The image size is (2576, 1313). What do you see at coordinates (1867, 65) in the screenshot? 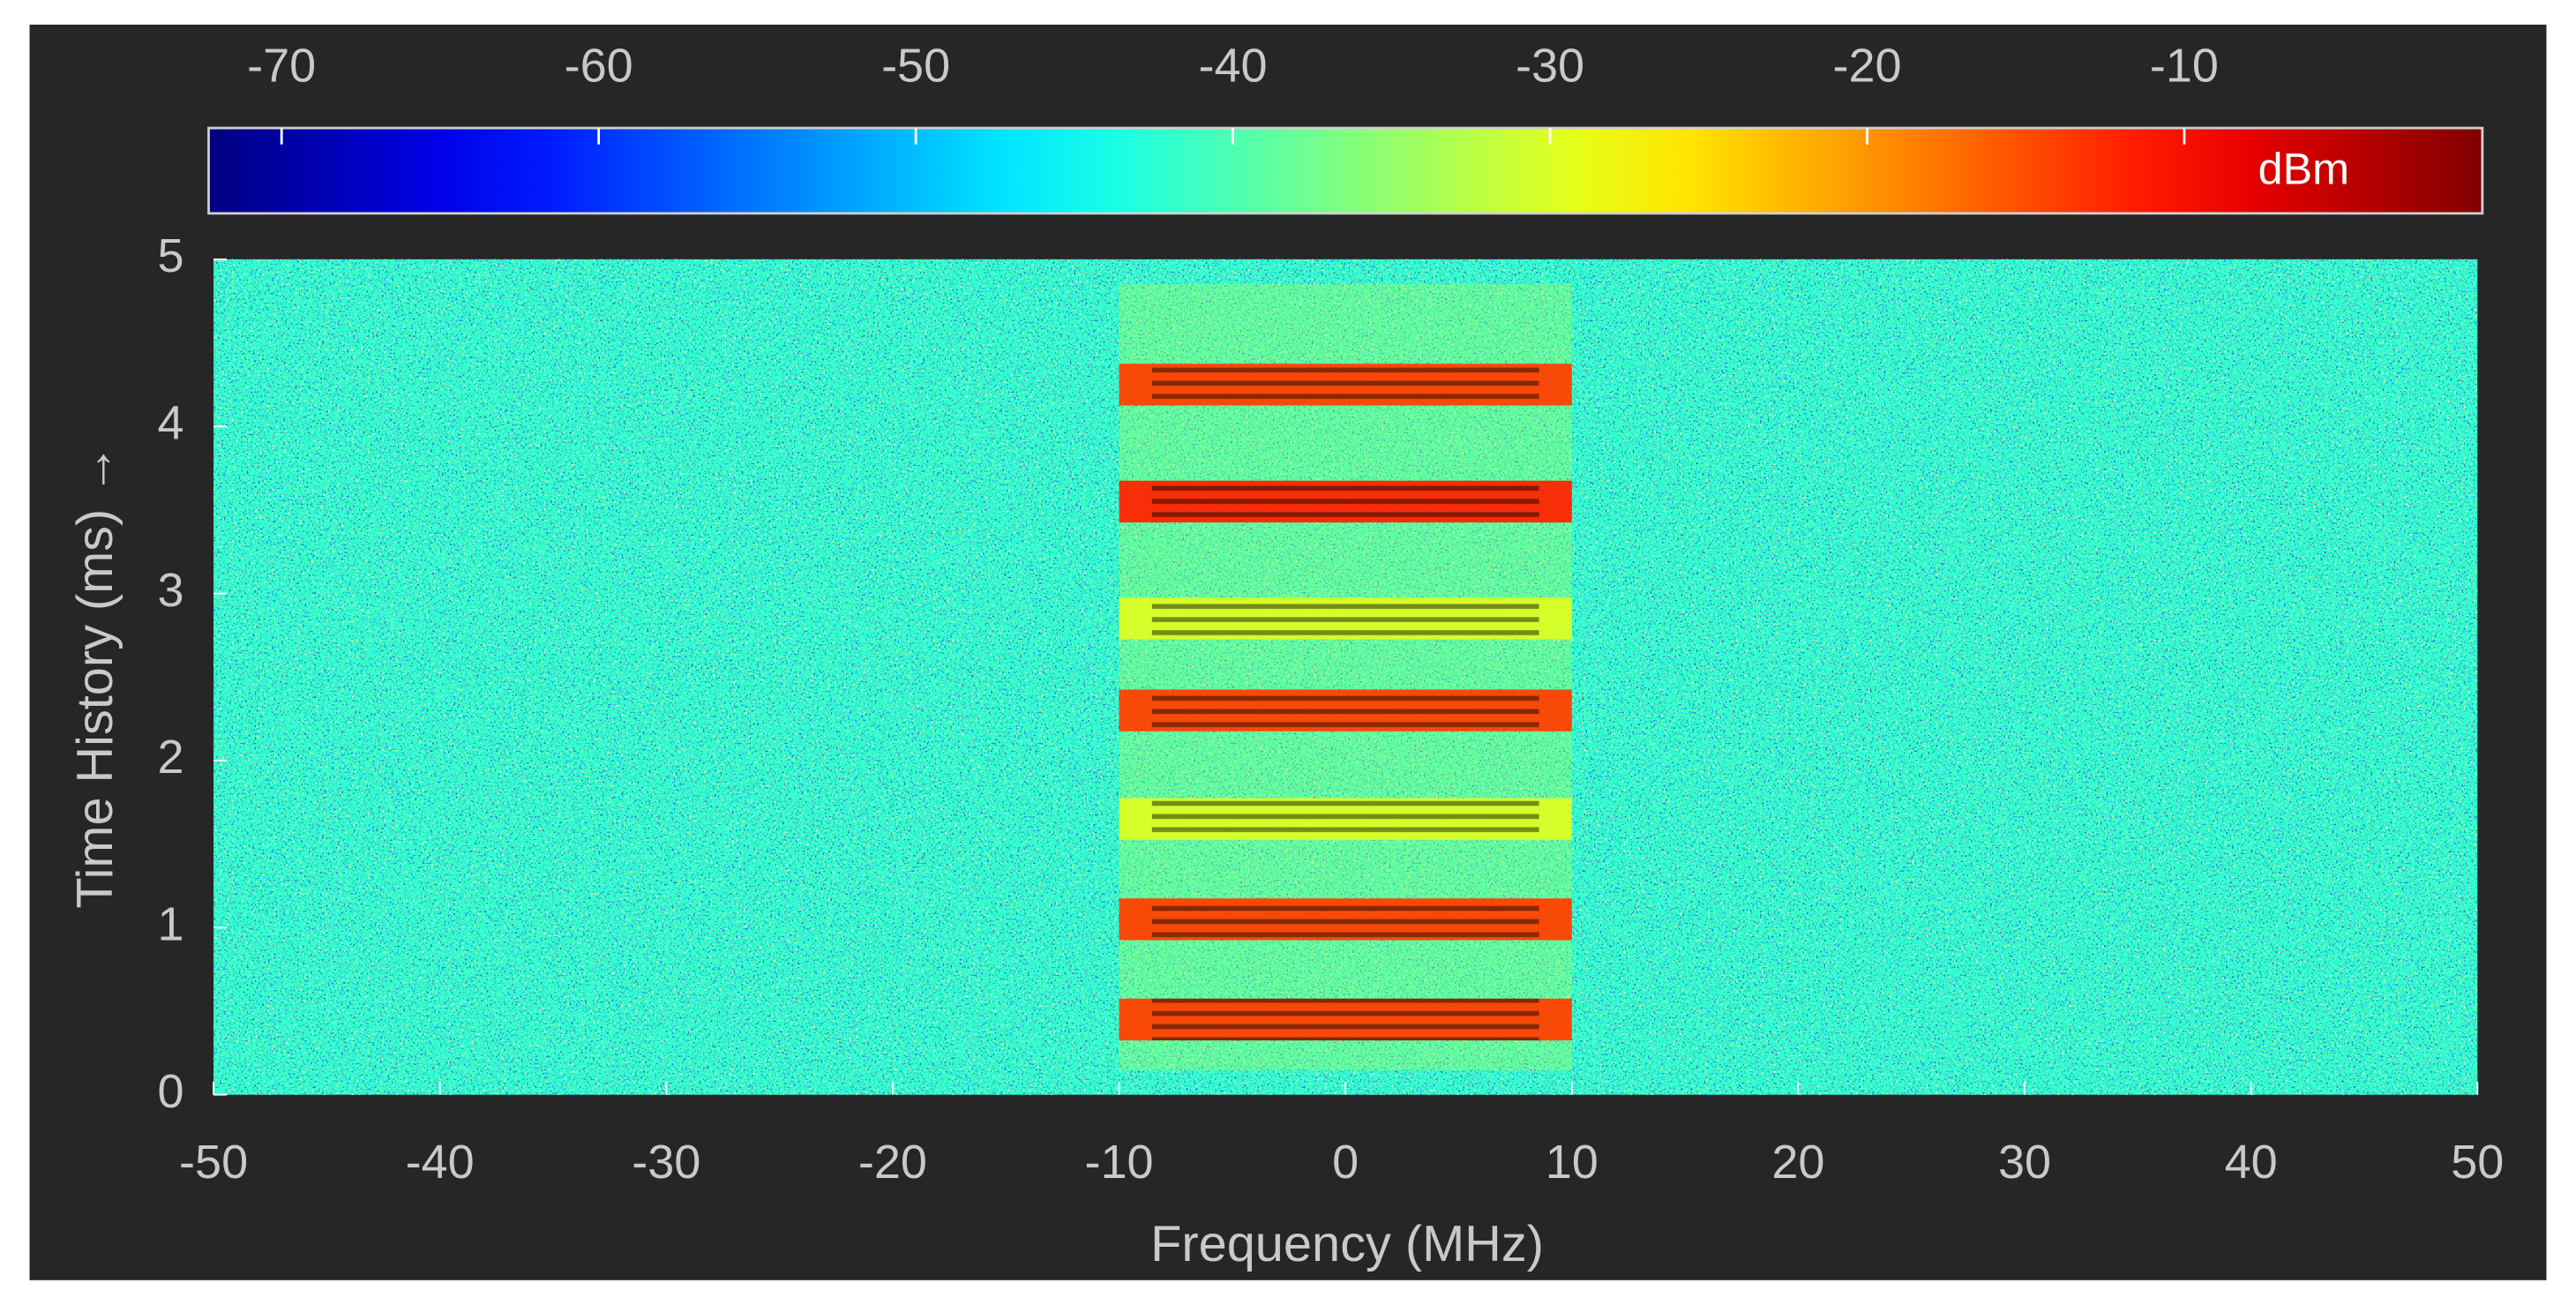
I see `colorbar-tick-label: -20` at bounding box center [1867, 65].